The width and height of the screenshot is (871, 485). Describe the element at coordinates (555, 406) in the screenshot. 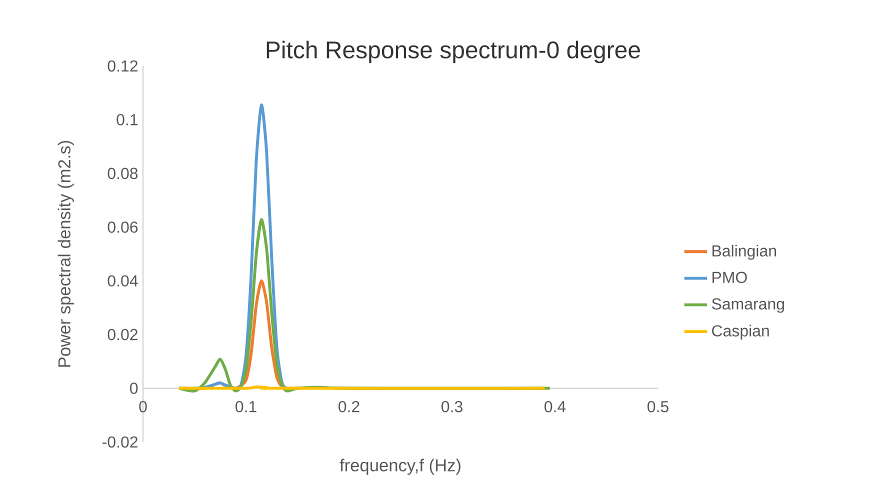

I see `x-tick-label: 0.4` at that location.